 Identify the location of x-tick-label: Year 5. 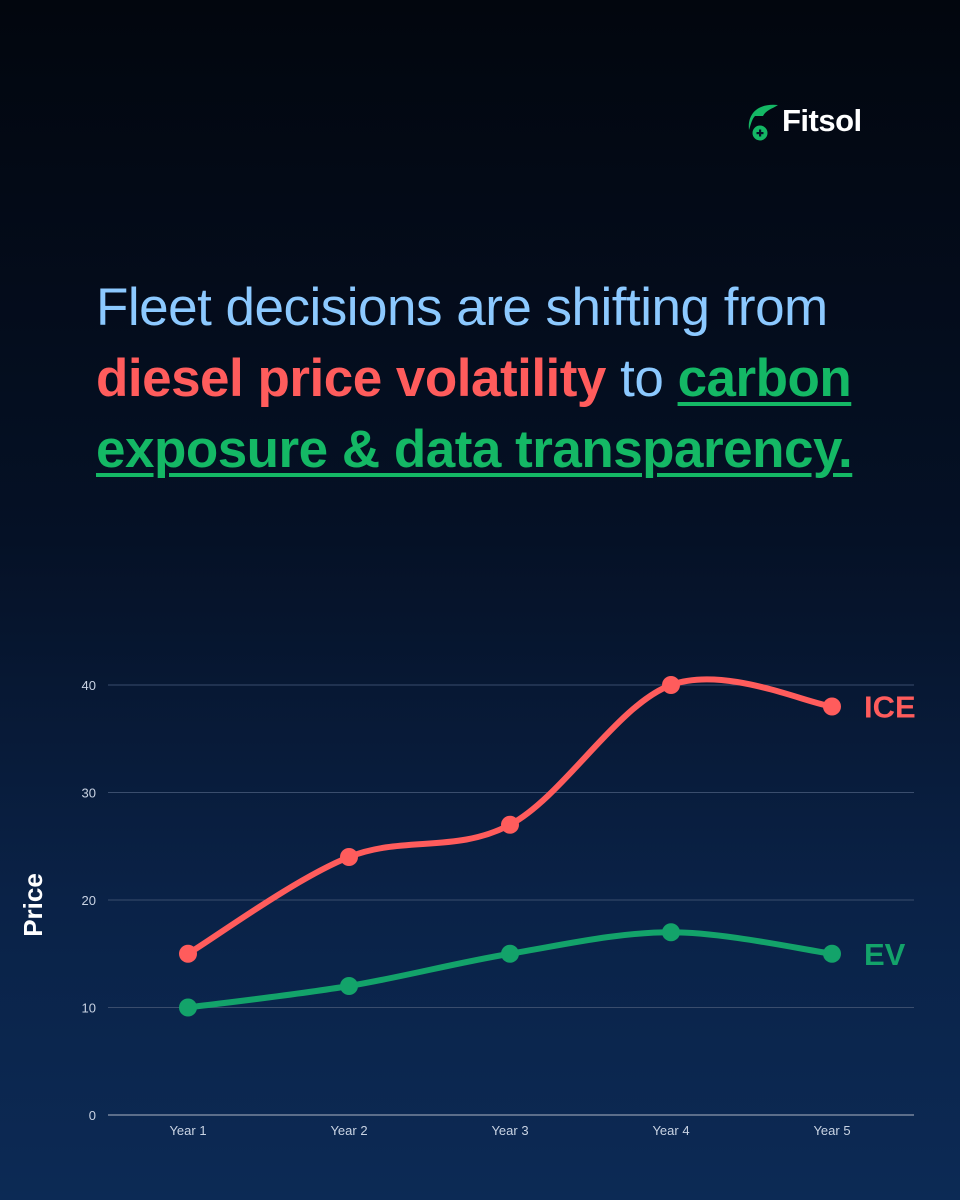
(831, 1130).